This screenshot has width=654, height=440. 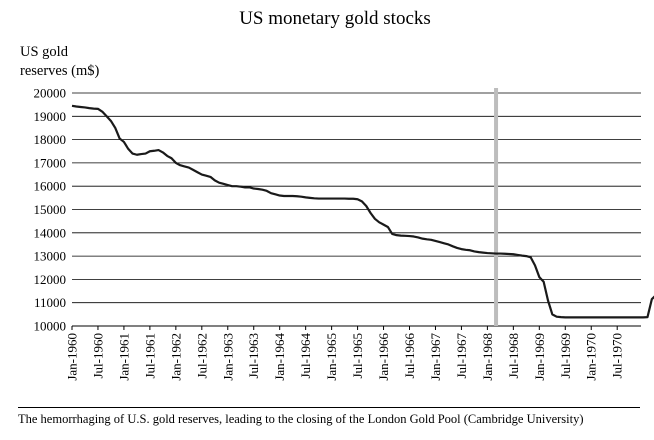 What do you see at coordinates (409, 356) in the screenshot?
I see `x-tick-label: Jul-1966` at bounding box center [409, 356].